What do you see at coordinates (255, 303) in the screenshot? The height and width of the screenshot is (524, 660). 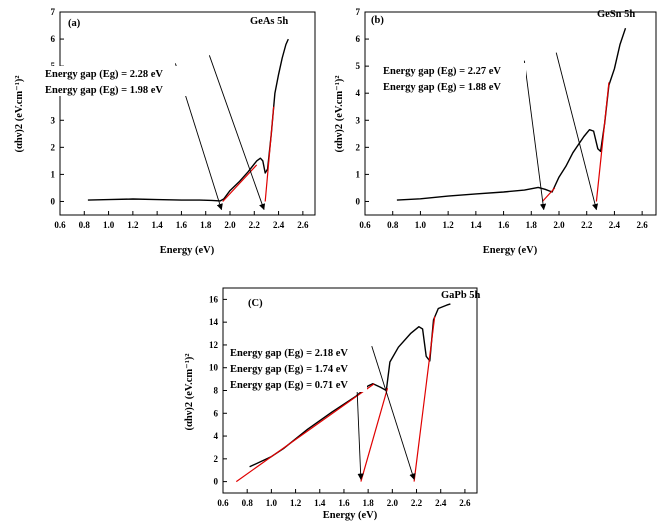 I see `panel-label: (C)` at bounding box center [255, 303].